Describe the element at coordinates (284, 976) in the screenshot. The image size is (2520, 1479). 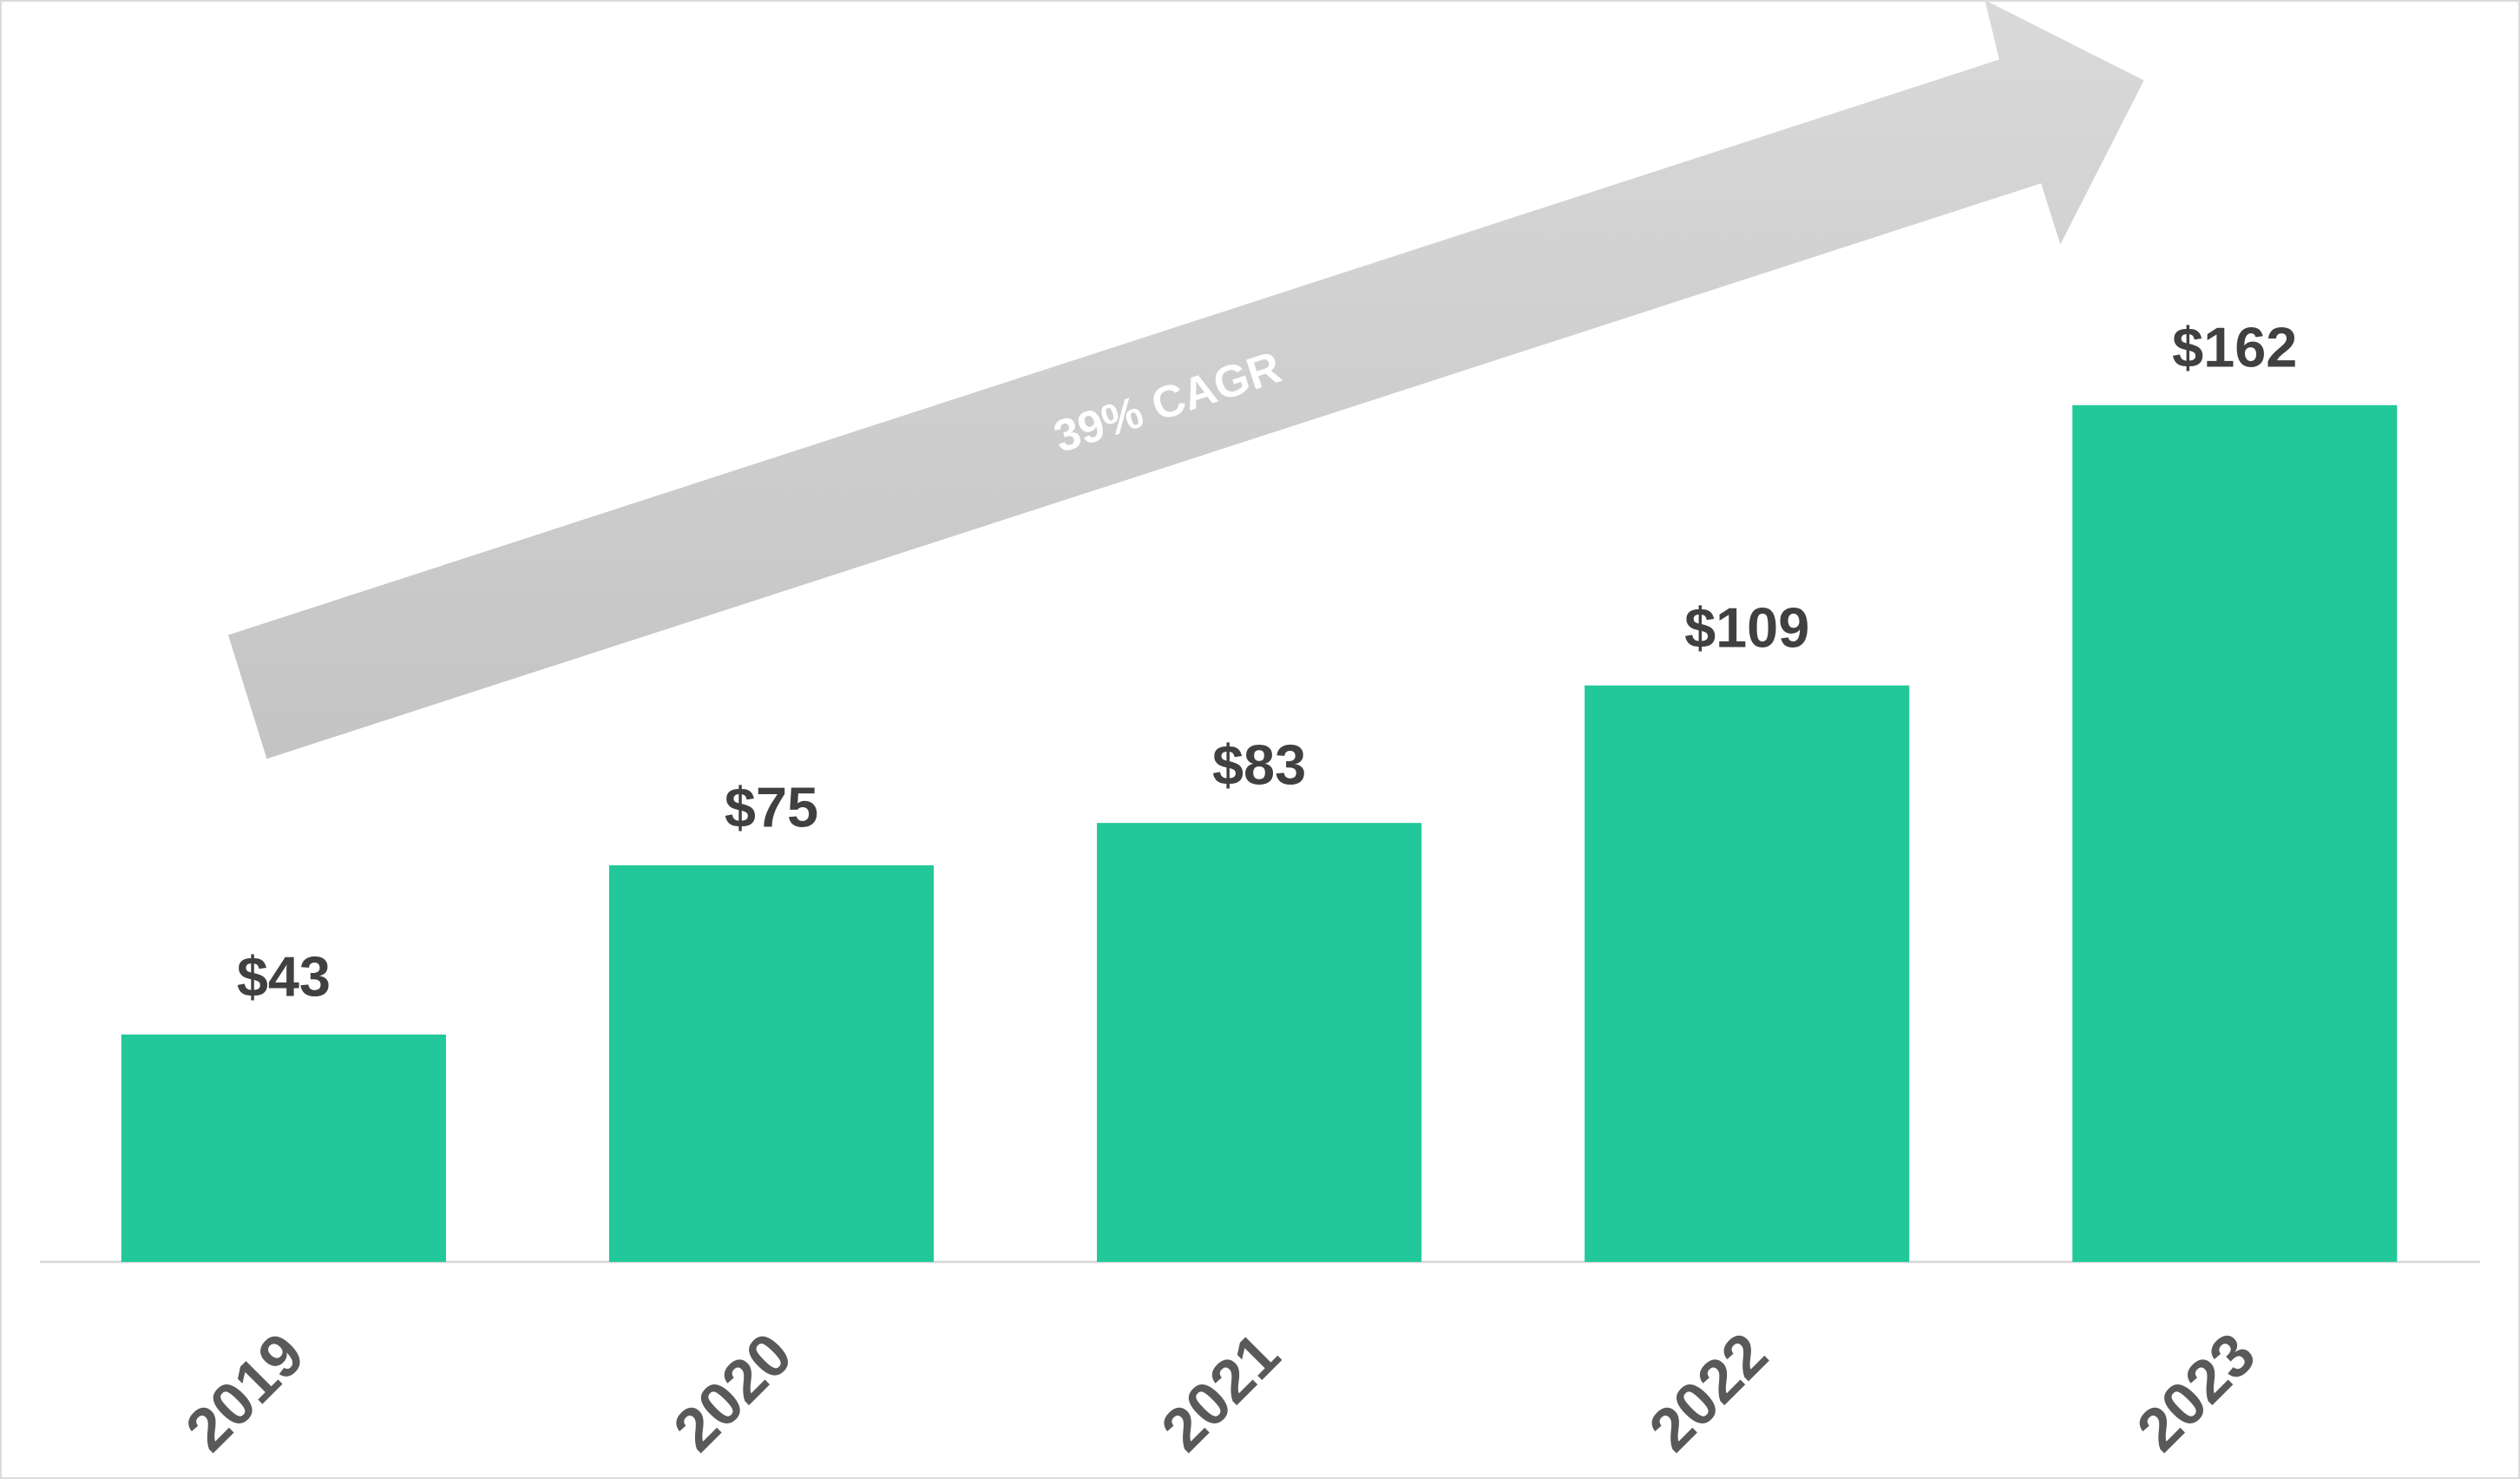
I see `value-label: $43` at that location.